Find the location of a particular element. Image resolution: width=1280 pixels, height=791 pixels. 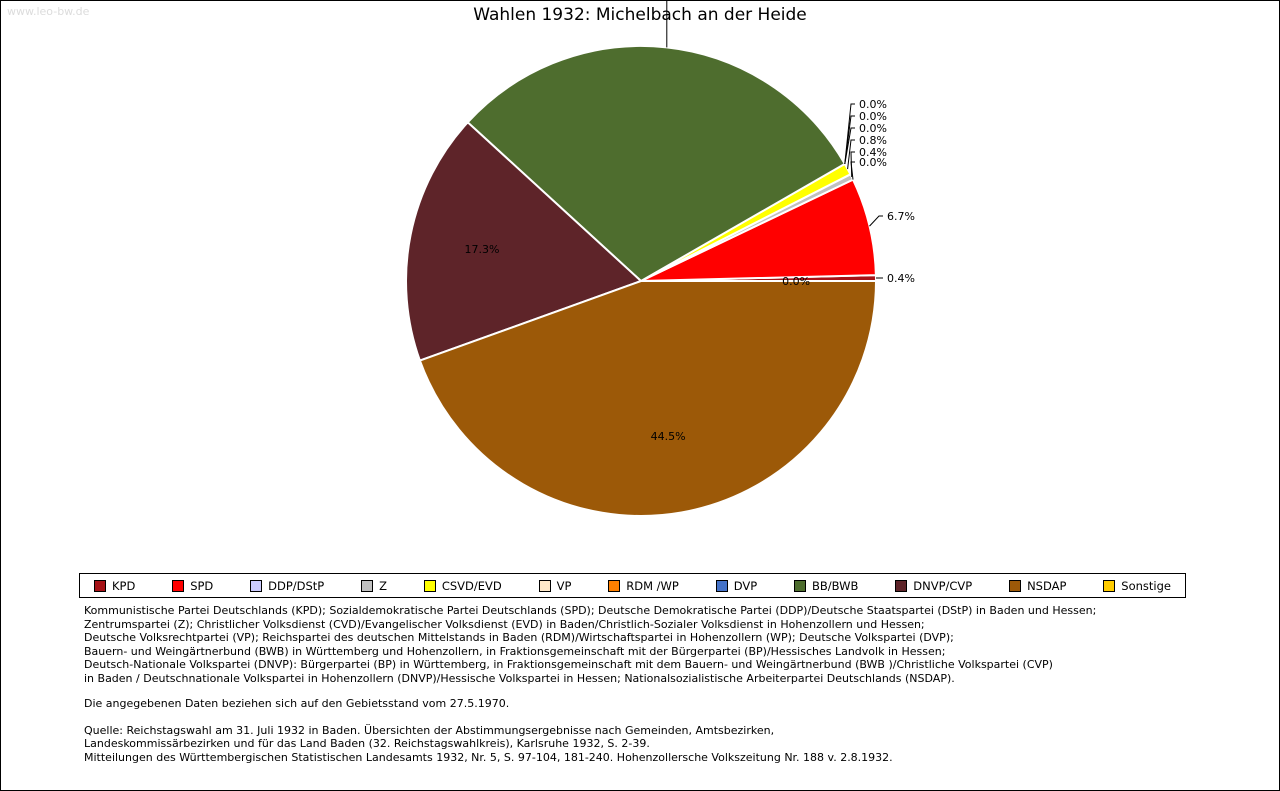

legend-item-z: Z is located at coordinates (374, 586).